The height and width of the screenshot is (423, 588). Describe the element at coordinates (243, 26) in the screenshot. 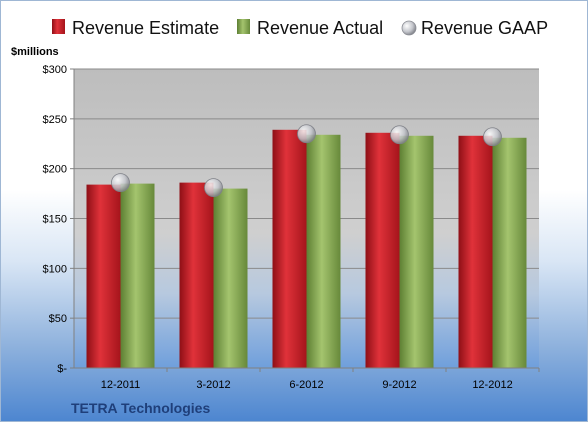

I see `legend-swatch-actual` at that location.